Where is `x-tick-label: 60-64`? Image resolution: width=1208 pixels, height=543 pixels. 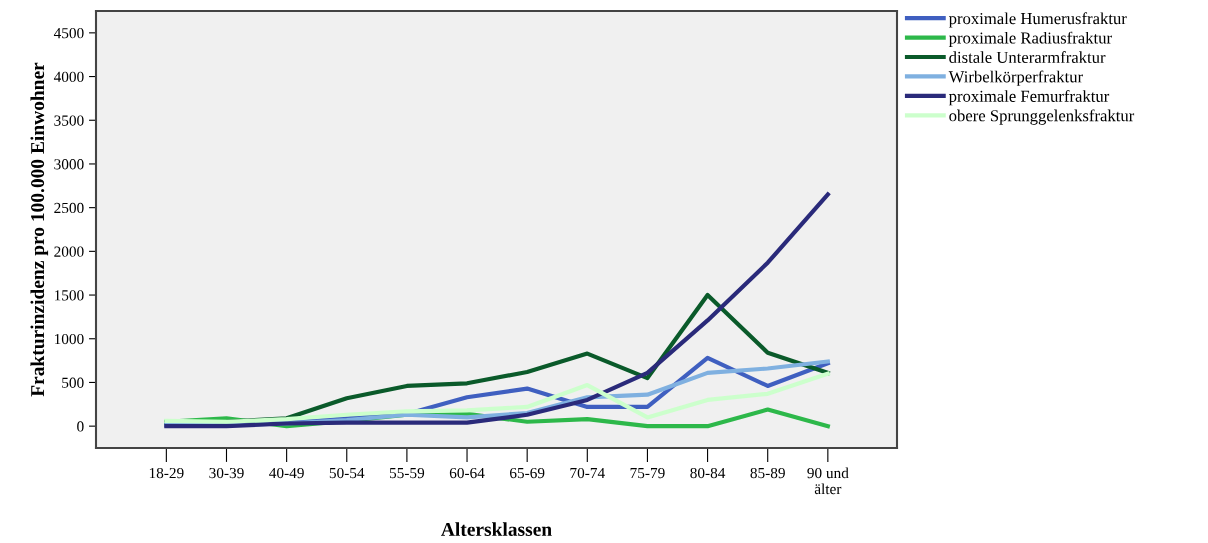
x-tick-label: 60-64 is located at coordinates (467, 473).